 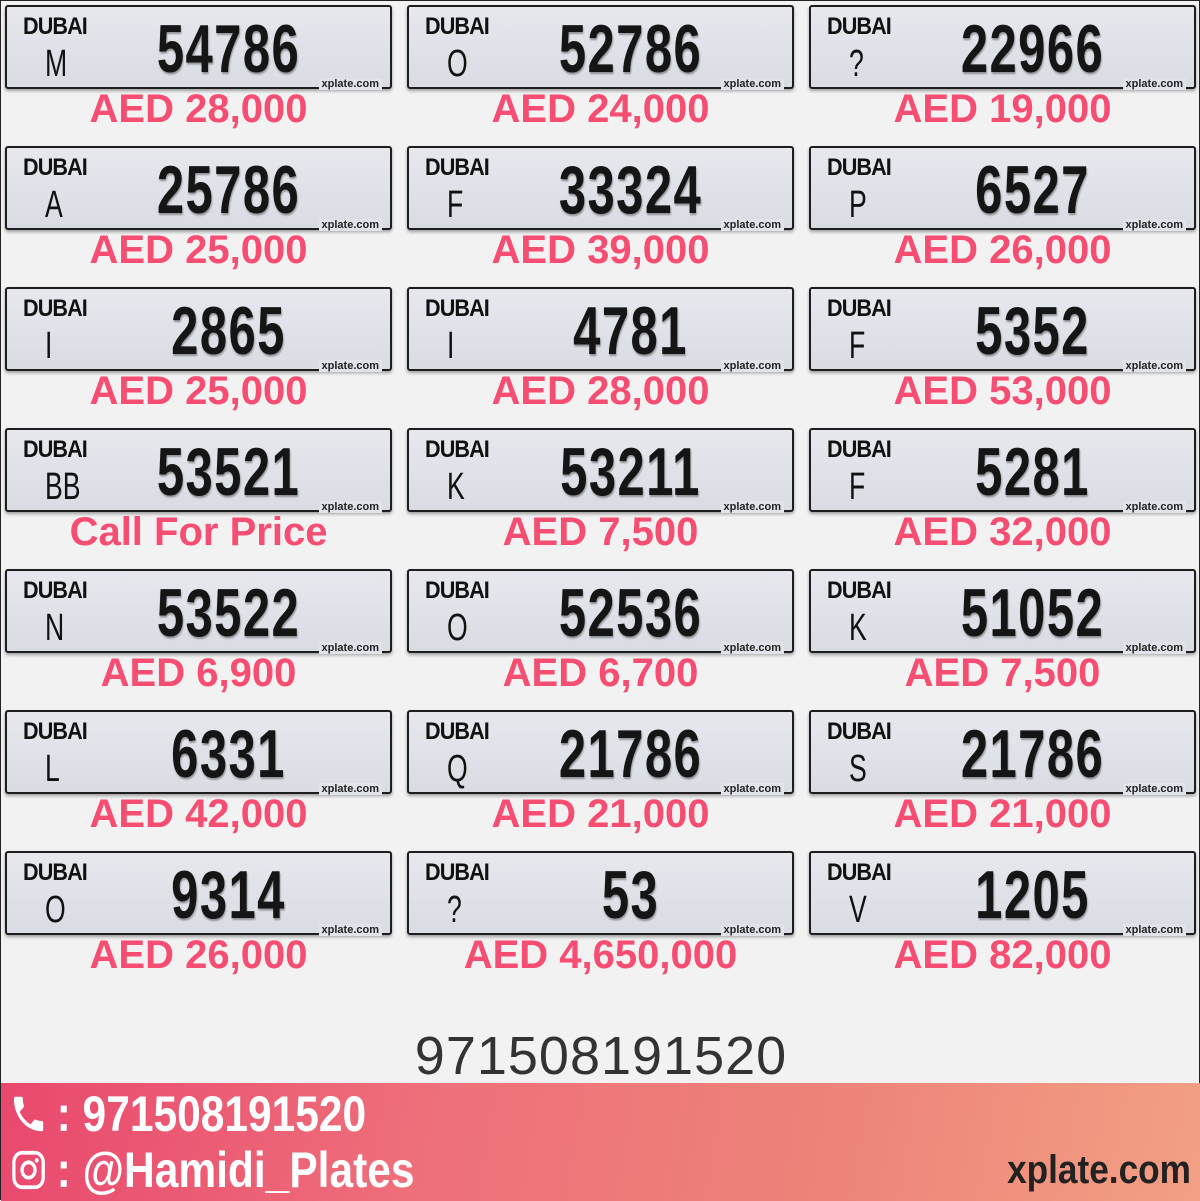 I want to click on plate-listing: DUBAI M 54786 xplate.com AED 28,000, so click(x=198, y=75).